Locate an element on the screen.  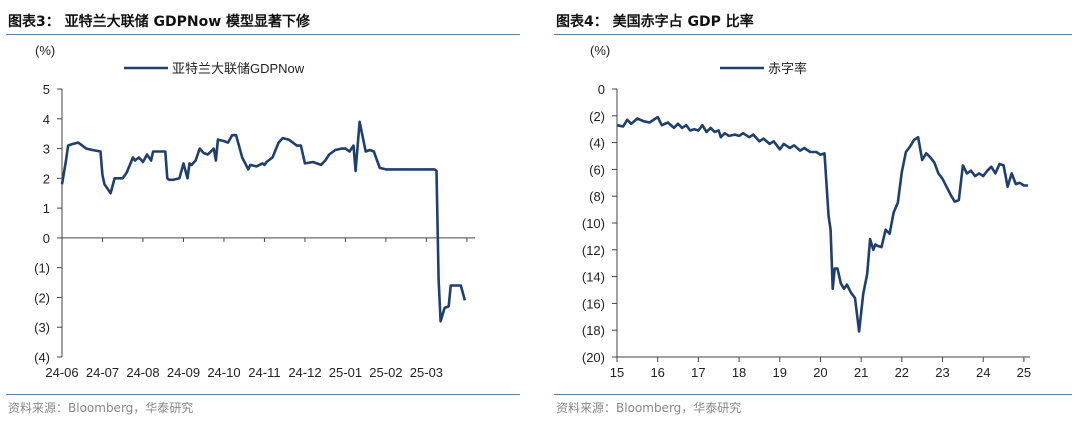
x-tick-label: 21 is located at coordinates (861, 372).